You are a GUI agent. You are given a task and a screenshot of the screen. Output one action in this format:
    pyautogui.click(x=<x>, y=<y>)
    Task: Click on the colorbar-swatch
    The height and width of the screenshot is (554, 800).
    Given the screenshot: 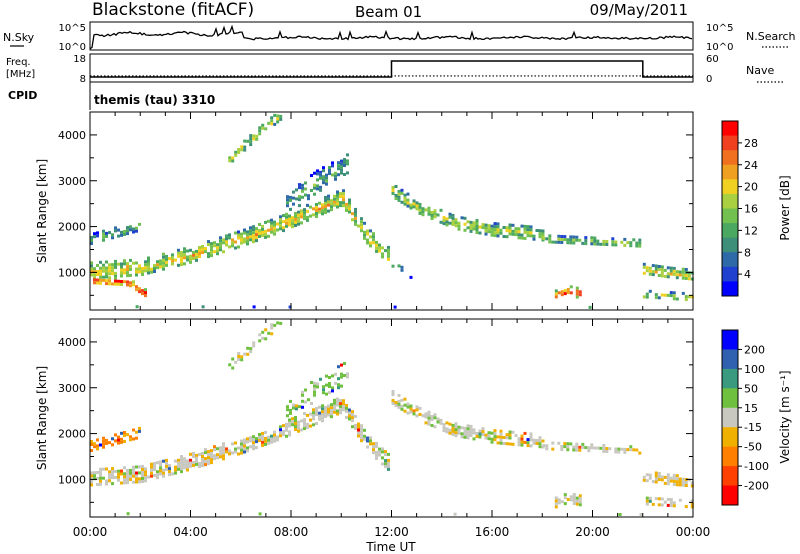 What is the action you would take?
    pyautogui.click(x=730, y=456)
    